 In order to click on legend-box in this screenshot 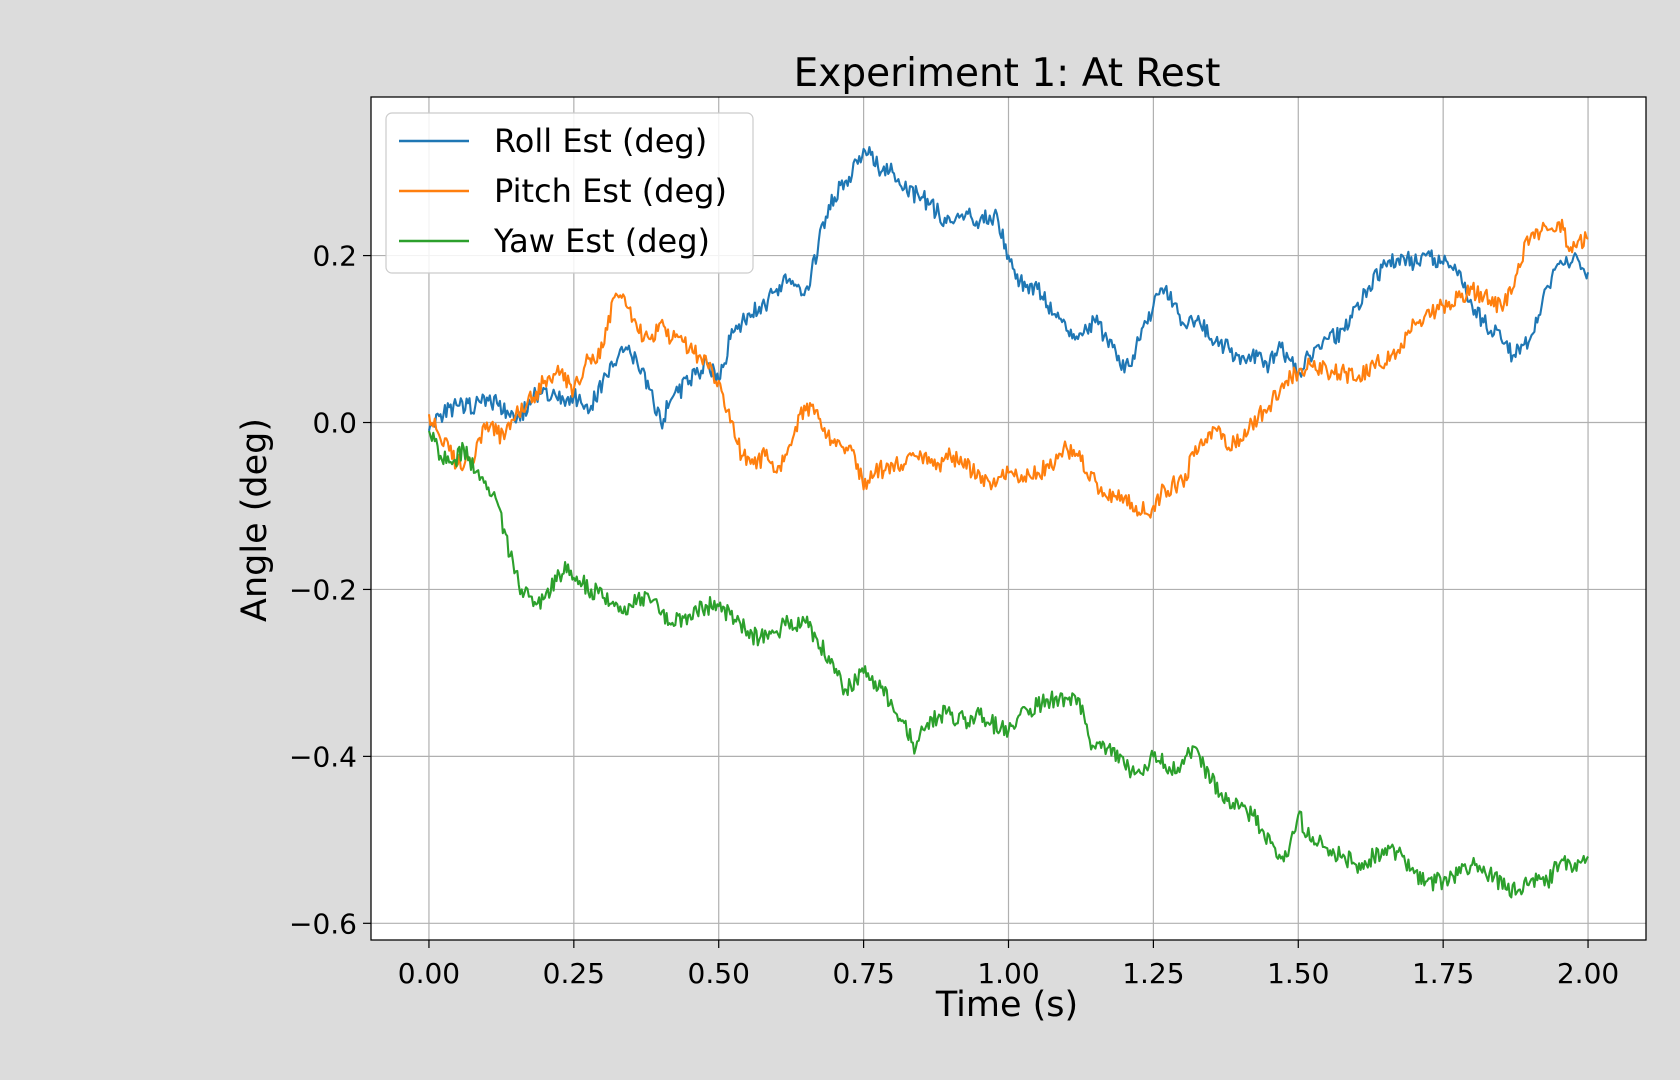, I will do `click(569, 193)`.